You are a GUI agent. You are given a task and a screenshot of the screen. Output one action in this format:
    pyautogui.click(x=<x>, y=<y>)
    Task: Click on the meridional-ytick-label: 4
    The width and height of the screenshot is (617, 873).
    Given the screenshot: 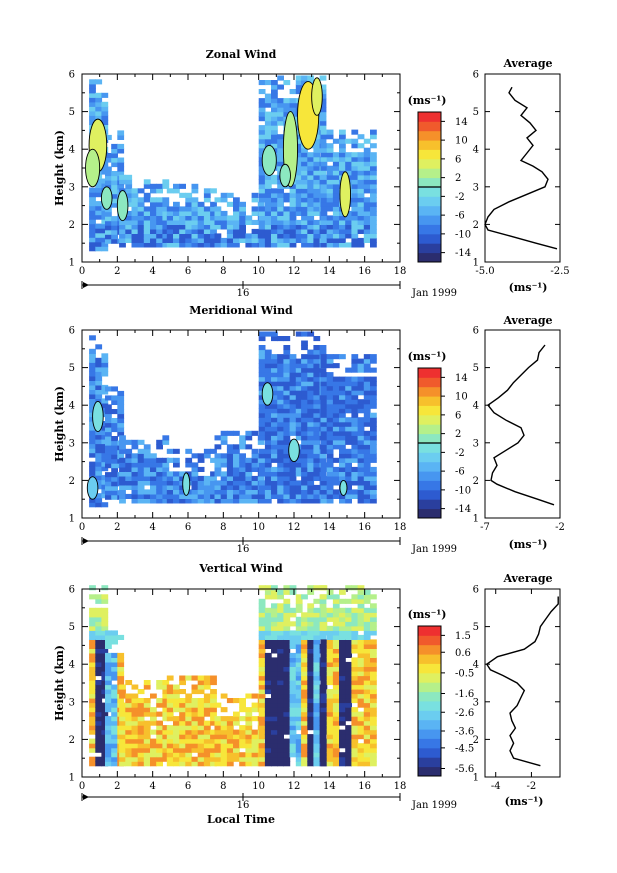 What is the action you would take?
    pyautogui.click(x=72, y=406)
    